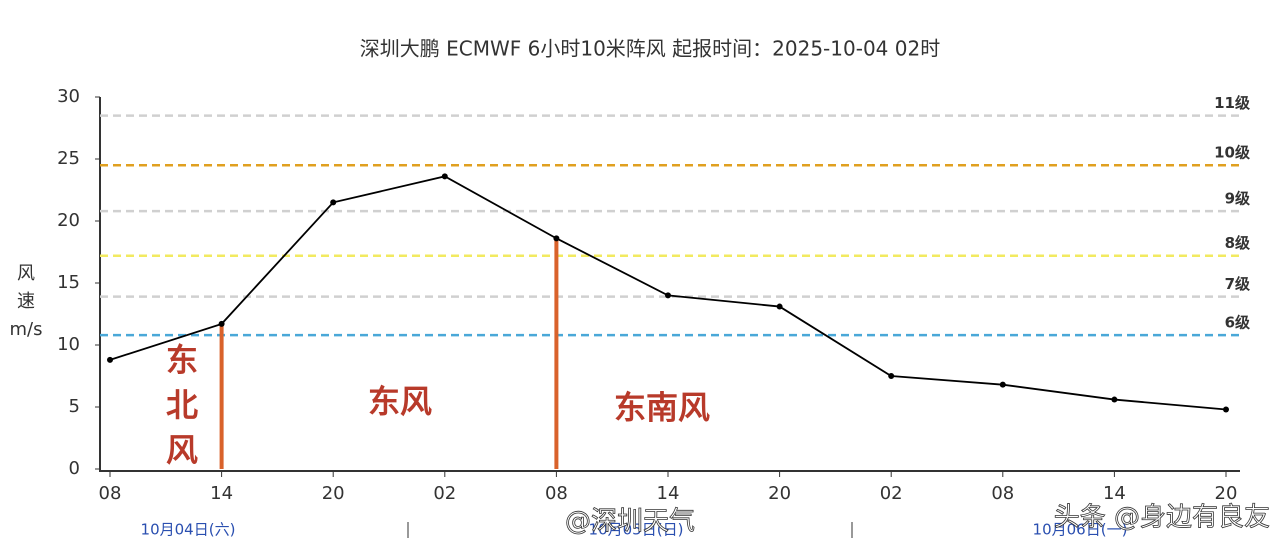 This screenshot has height=549, width=1280. Describe the element at coordinates (74, 406) in the screenshot. I see `y-tick-label: 5` at that location.